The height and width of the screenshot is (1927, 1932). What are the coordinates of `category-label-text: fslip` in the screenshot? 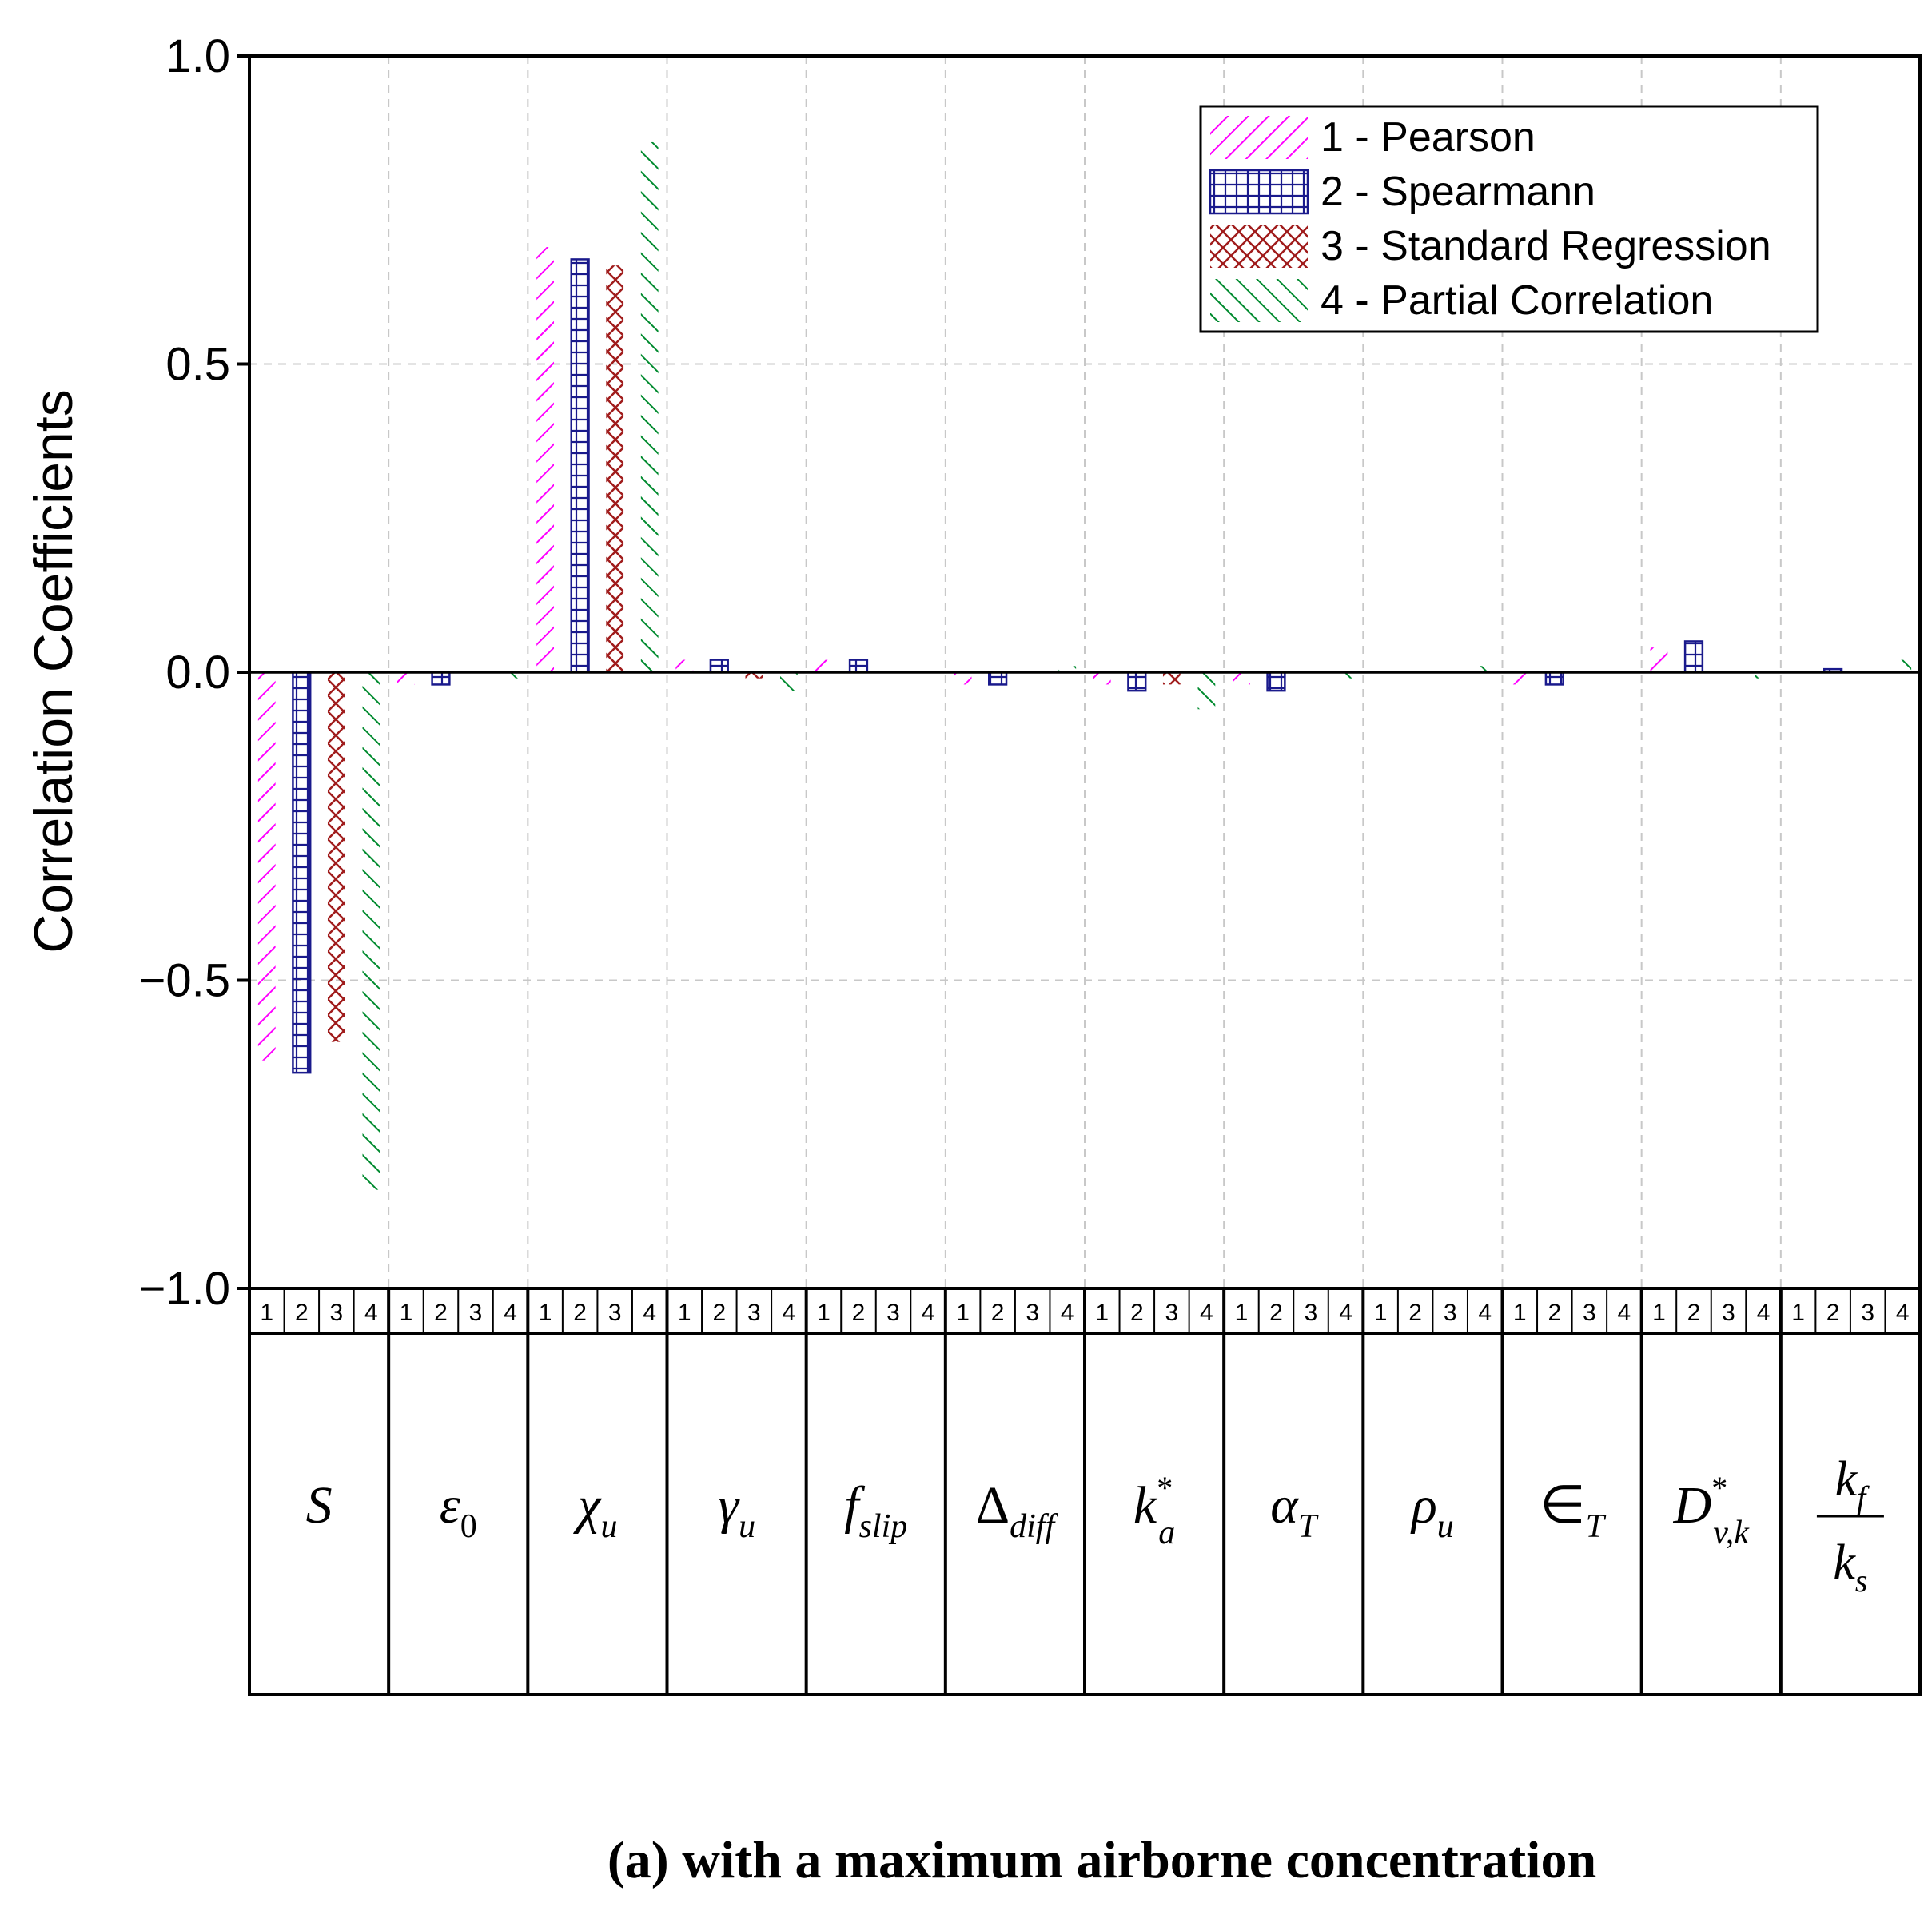 It's located at (875, 1510).